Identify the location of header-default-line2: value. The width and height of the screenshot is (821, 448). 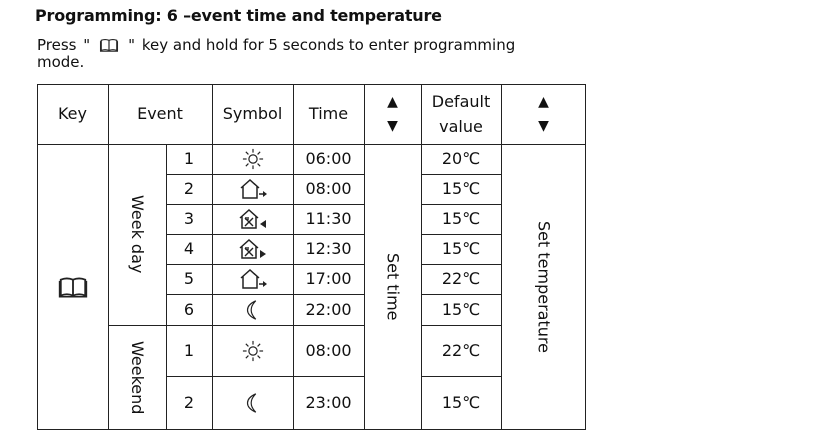
(461, 126).